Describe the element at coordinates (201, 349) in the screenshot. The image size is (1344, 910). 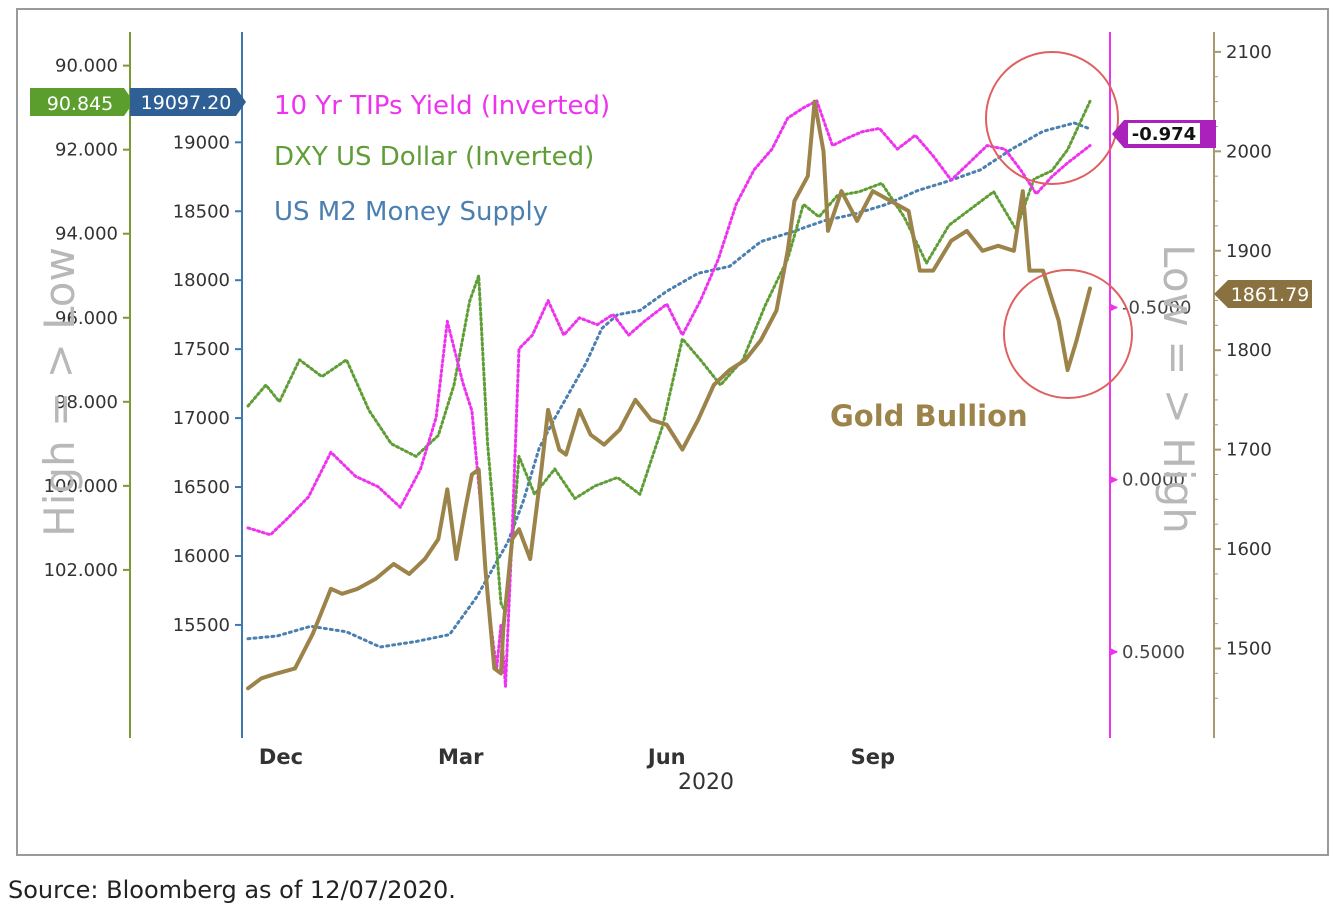
I see `m2-tick-label: 17500` at that location.